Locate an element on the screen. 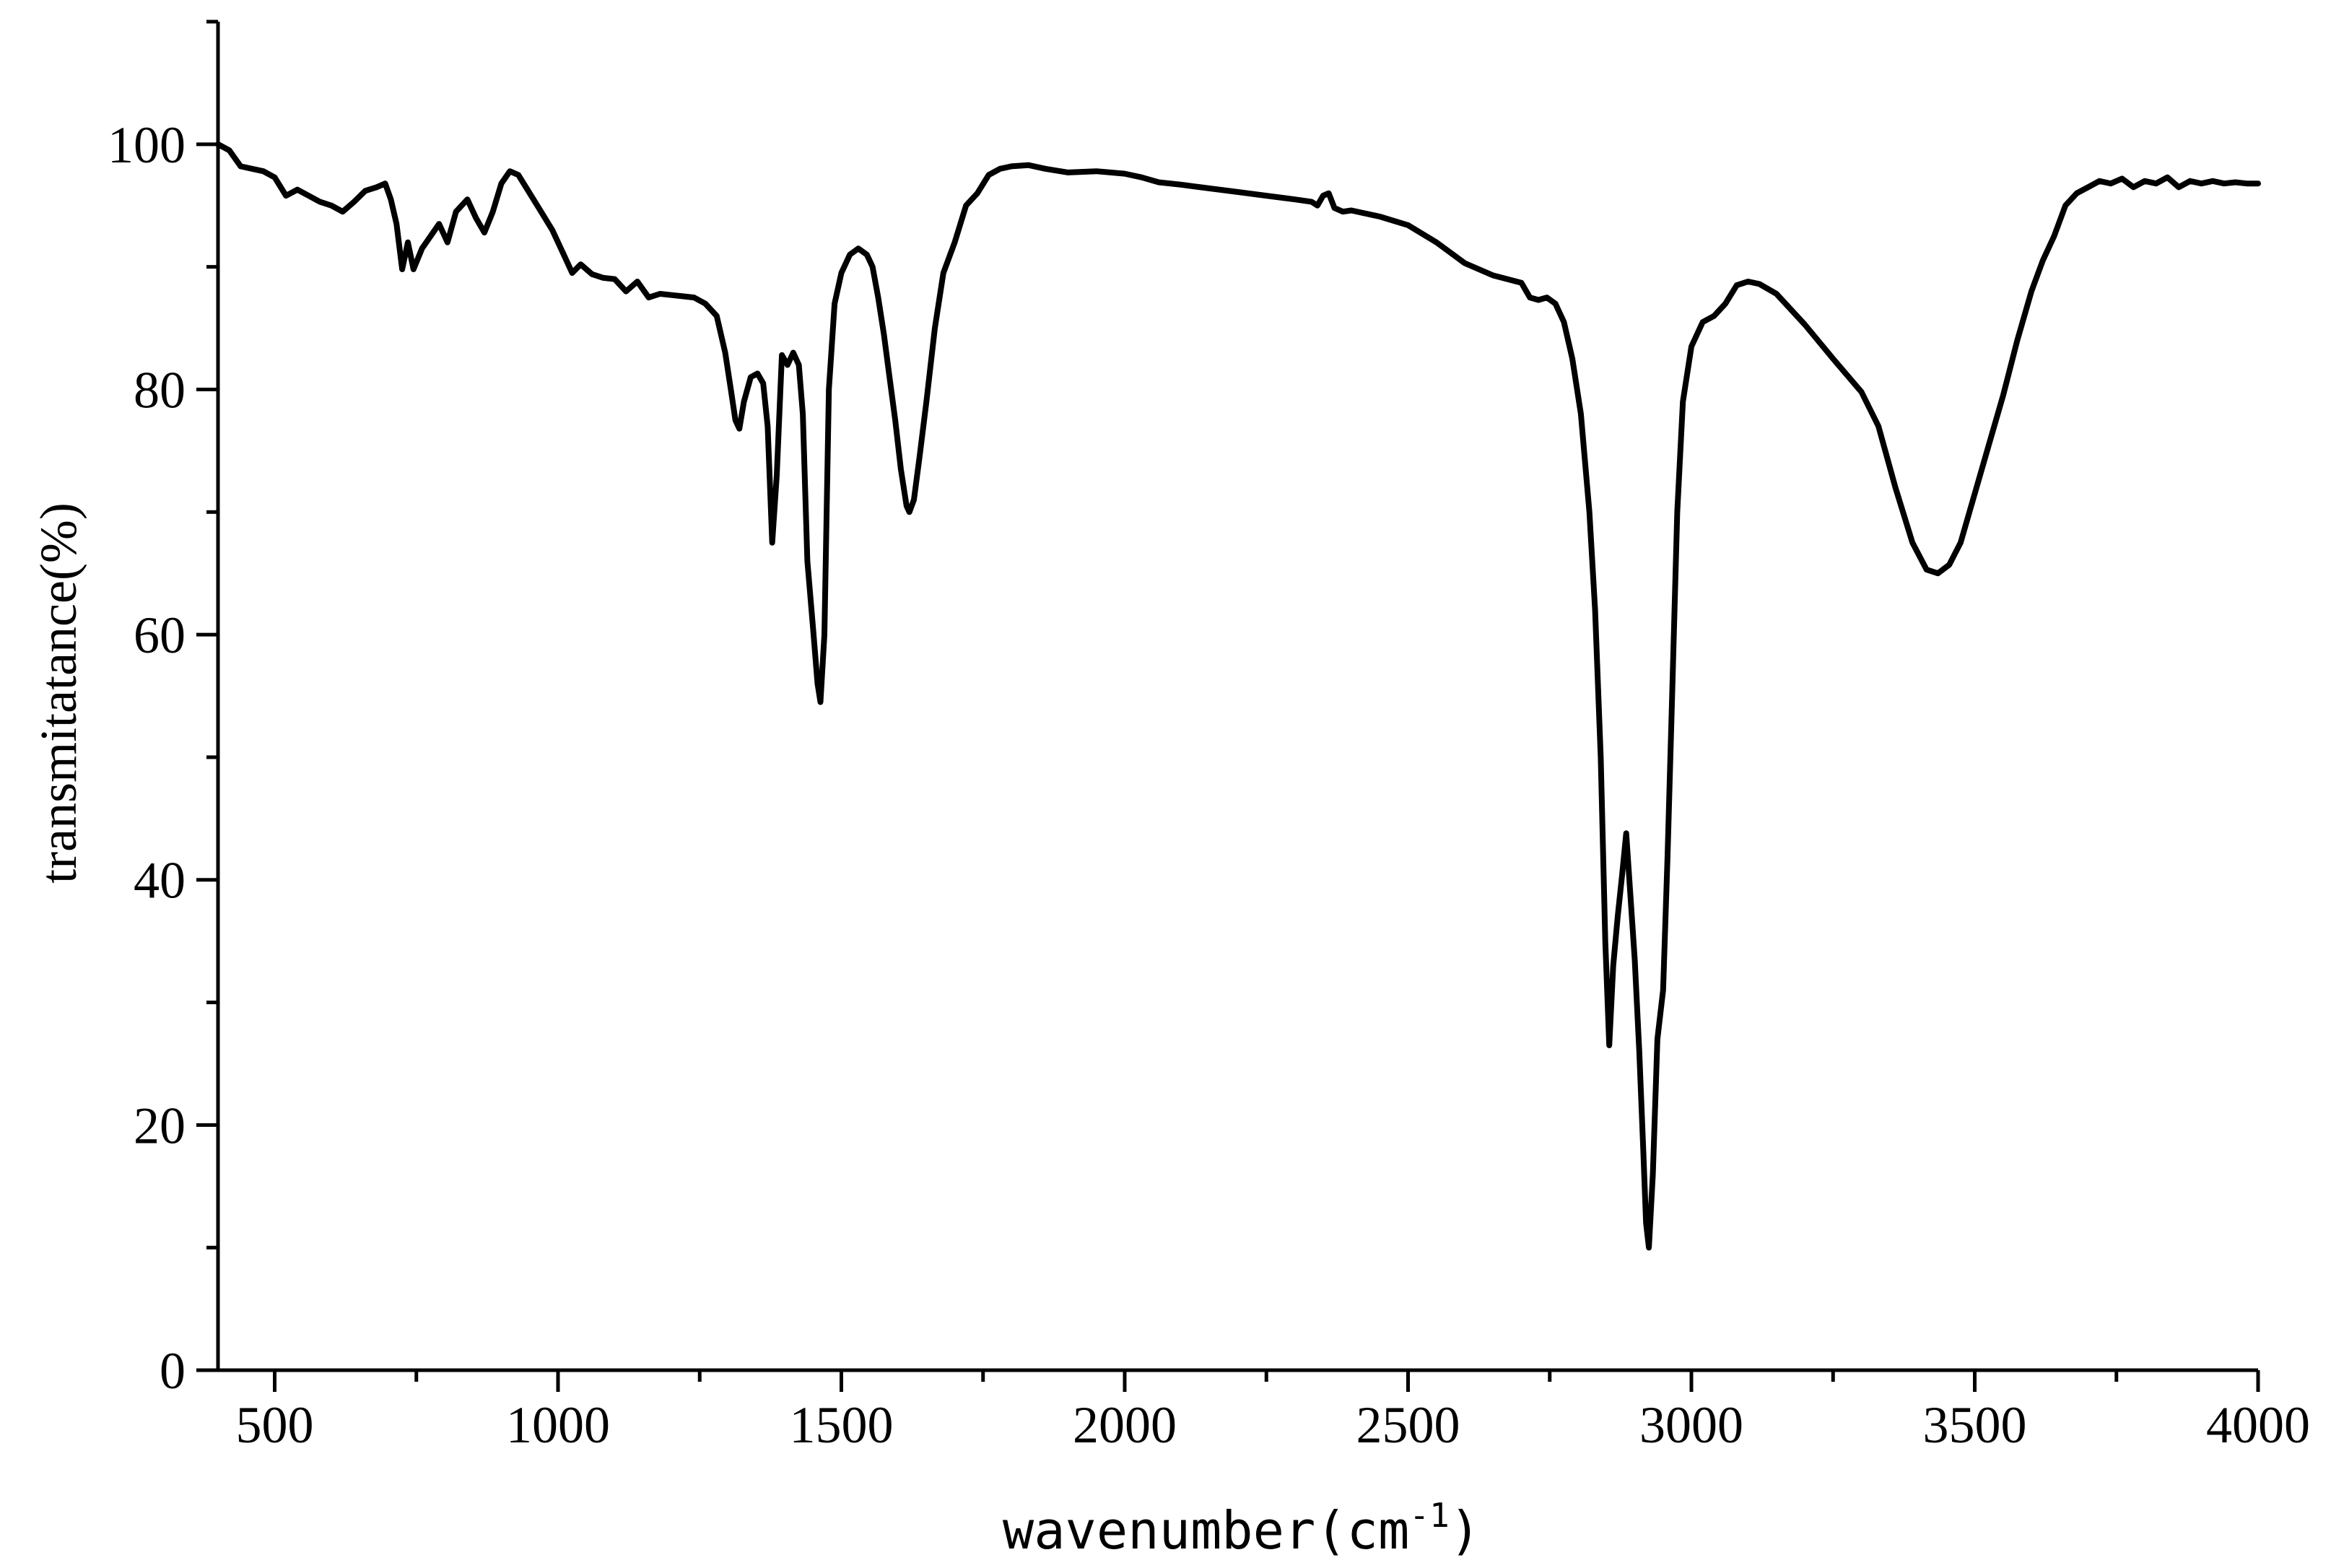  y-ticks: 0 20 40 60 80 100 is located at coordinates (163, 709).